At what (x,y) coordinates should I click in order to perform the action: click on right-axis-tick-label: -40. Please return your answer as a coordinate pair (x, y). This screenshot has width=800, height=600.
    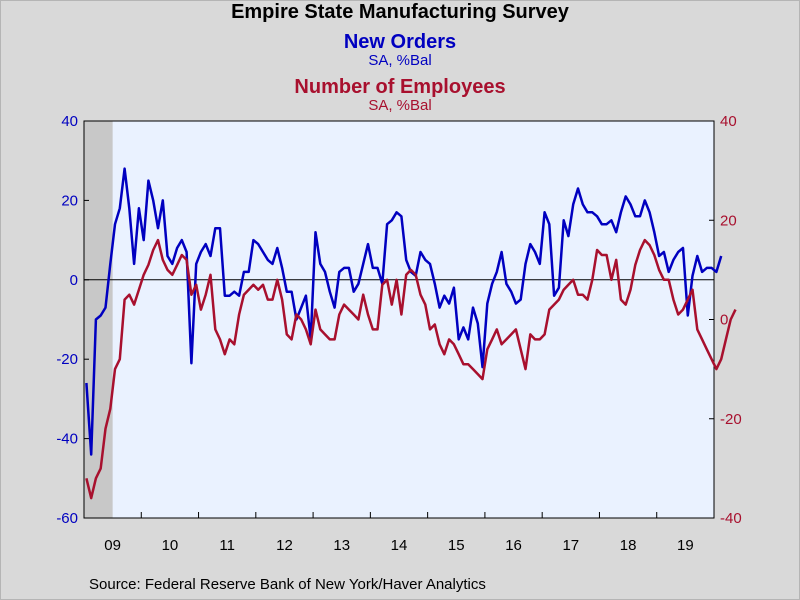
    Looking at the image, I should click on (731, 518).